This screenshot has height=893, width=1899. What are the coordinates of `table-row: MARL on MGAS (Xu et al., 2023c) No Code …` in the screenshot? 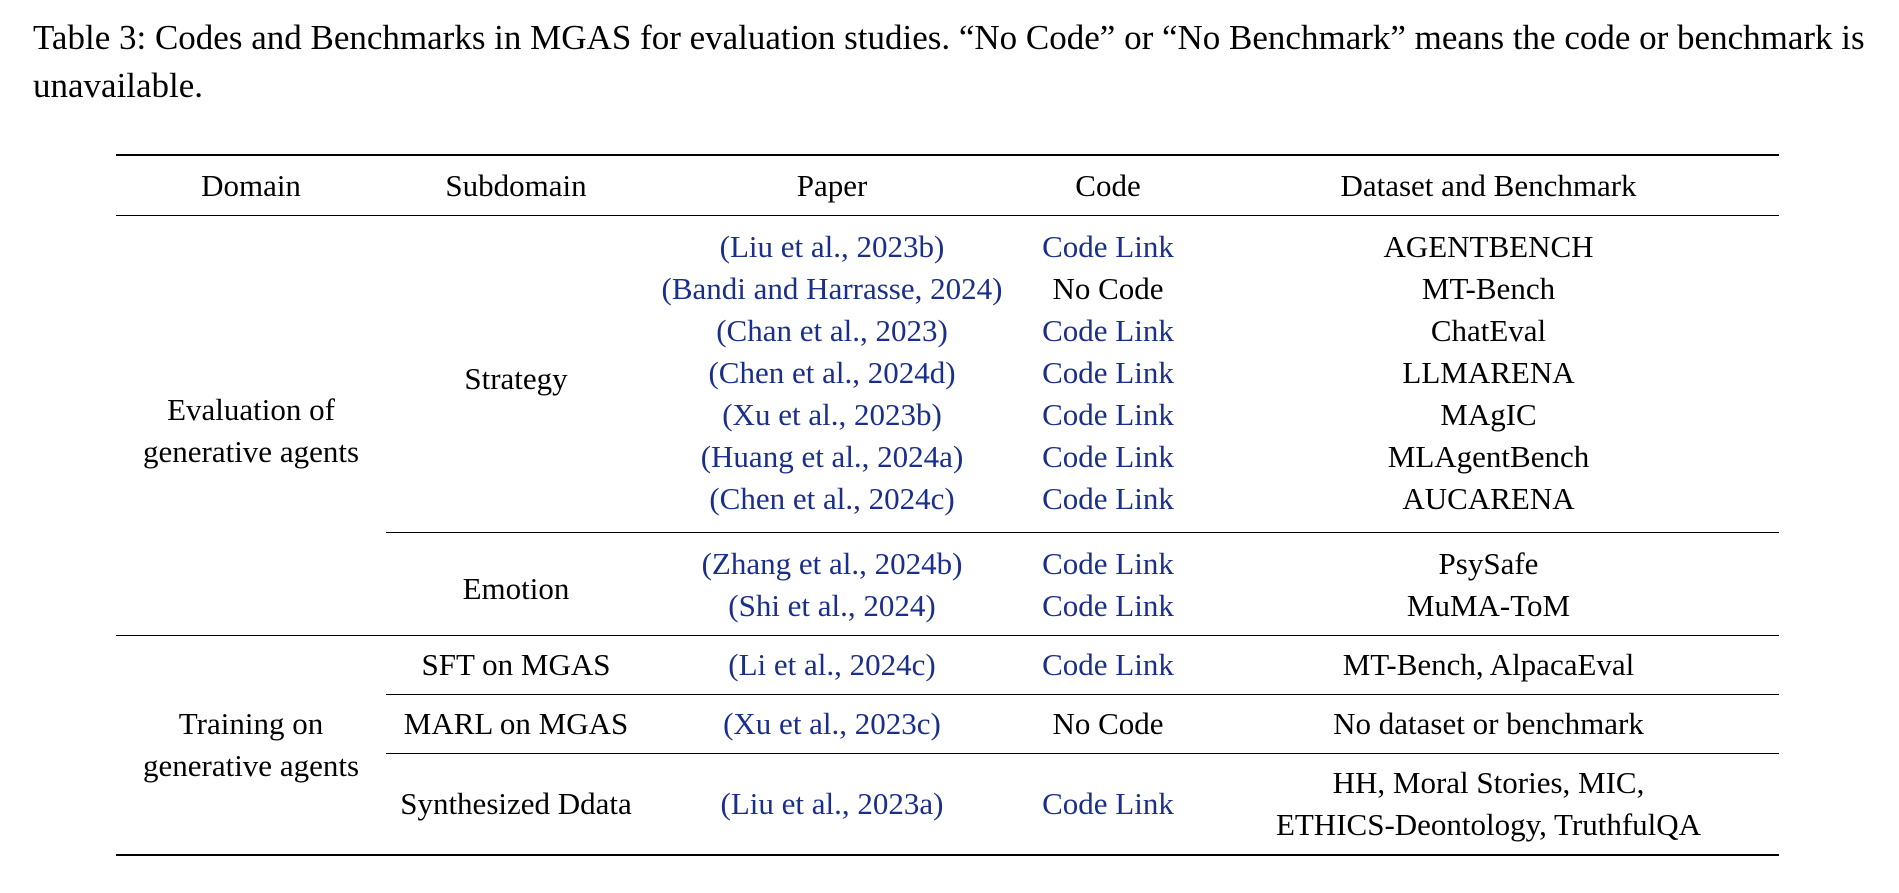 It's located at (947, 724).